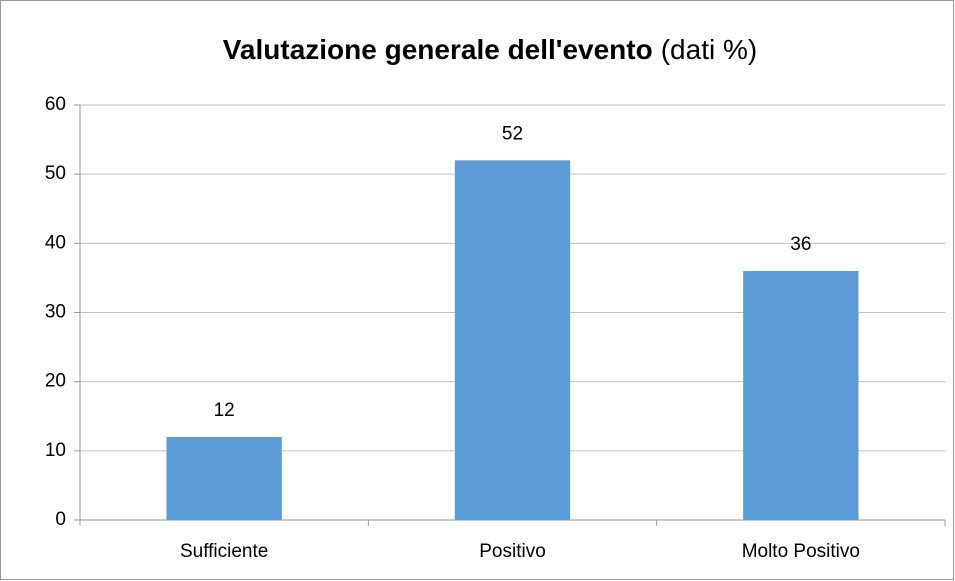 The height and width of the screenshot is (581, 955). What do you see at coordinates (55, 381) in the screenshot?
I see `y-tick-label: 20` at bounding box center [55, 381].